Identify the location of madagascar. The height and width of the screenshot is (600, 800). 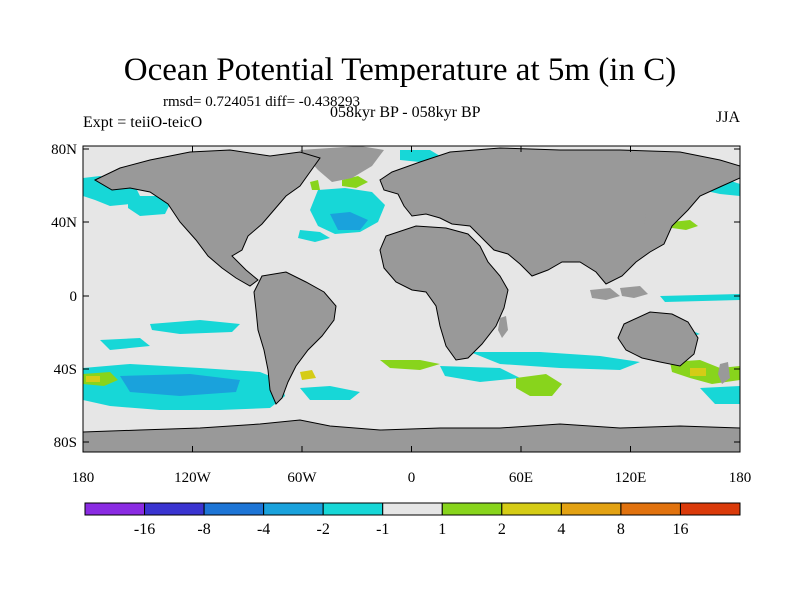
(503, 327).